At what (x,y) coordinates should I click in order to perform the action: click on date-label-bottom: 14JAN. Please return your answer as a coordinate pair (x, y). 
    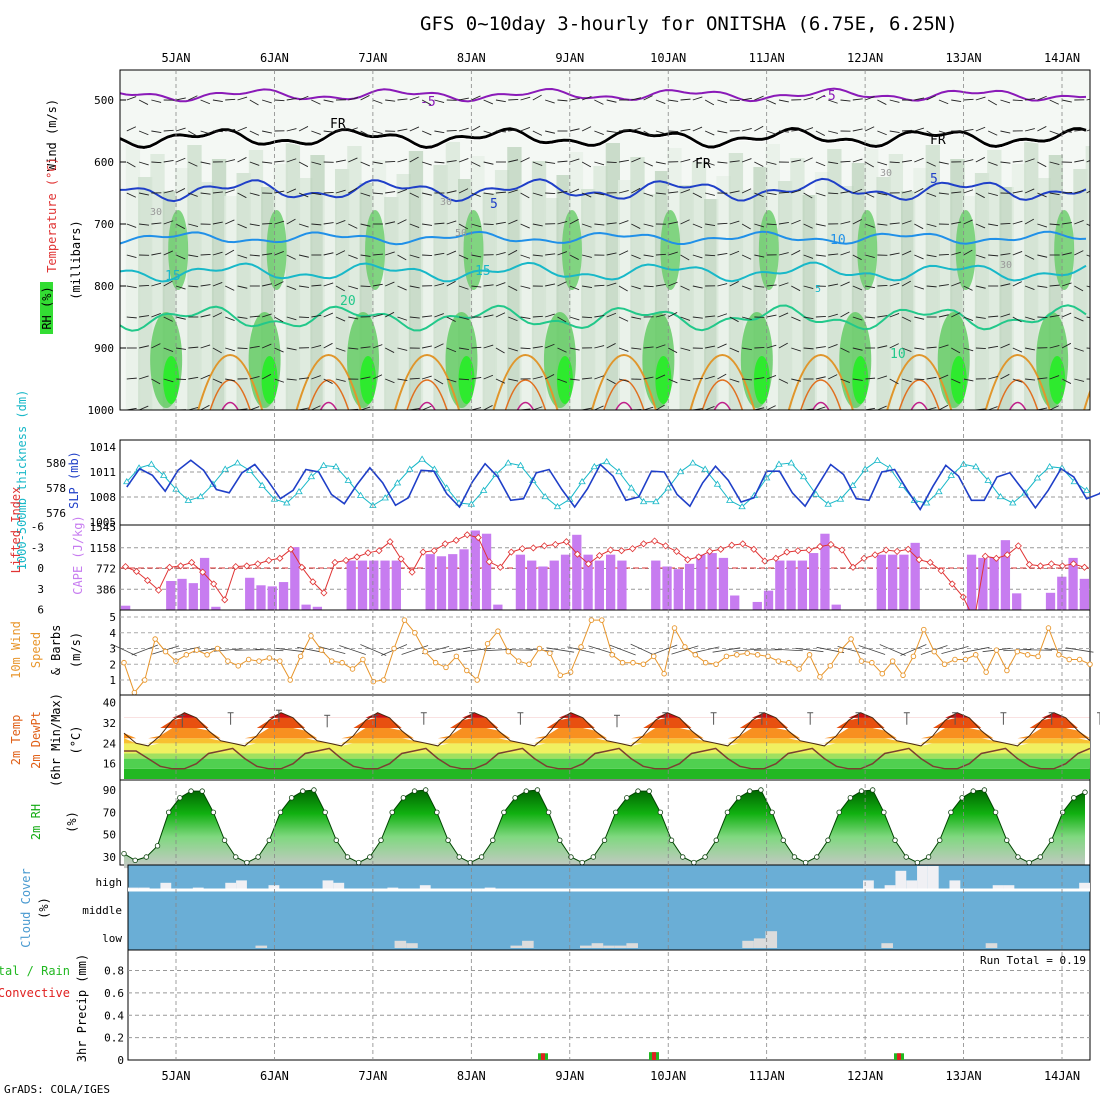
    Looking at the image, I should click on (1062, 1076).